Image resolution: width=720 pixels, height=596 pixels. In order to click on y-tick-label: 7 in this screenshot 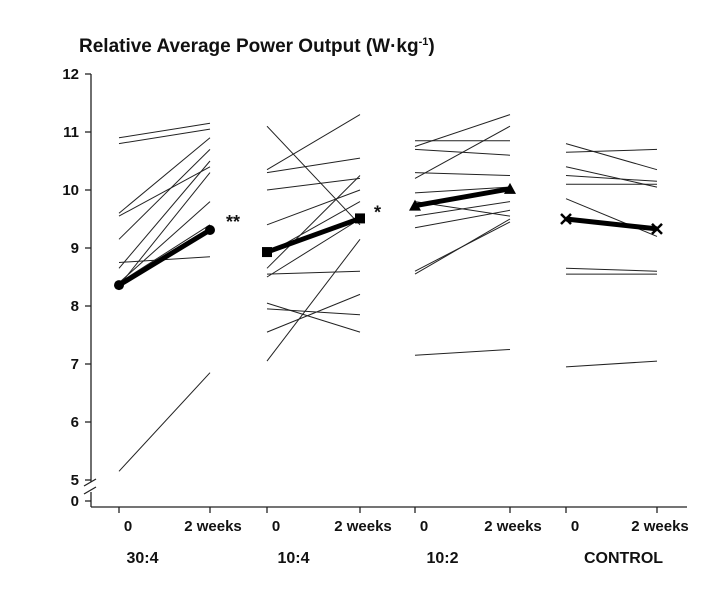, I will do `click(75, 364)`.